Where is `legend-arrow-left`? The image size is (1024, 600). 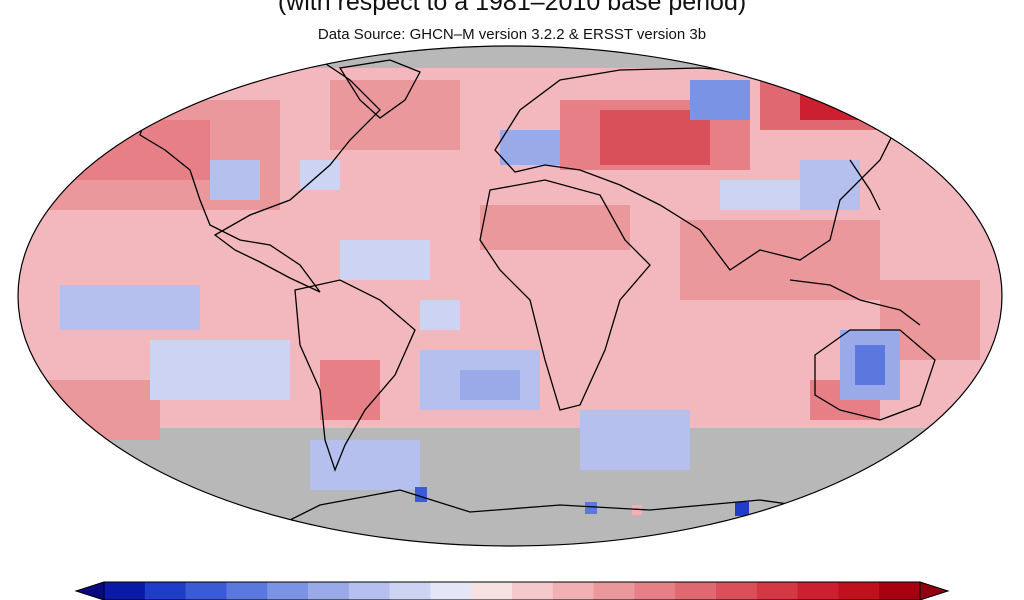 legend-arrow-left is located at coordinates (89, 590).